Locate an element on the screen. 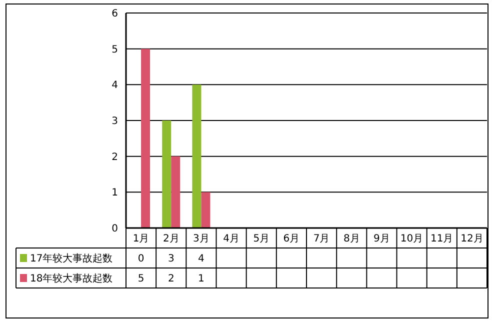  x-tick-label: 4月 is located at coordinates (231, 239).